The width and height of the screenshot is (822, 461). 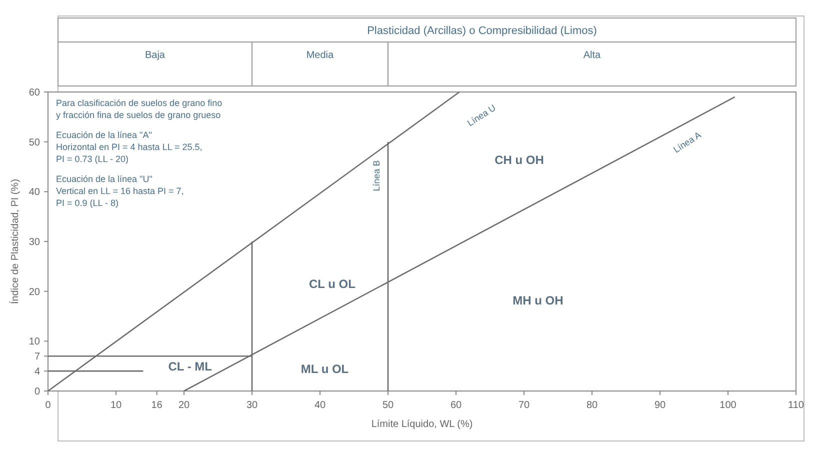 What do you see at coordinates (34, 342) in the screenshot?
I see `y-tick-label: 10` at bounding box center [34, 342].